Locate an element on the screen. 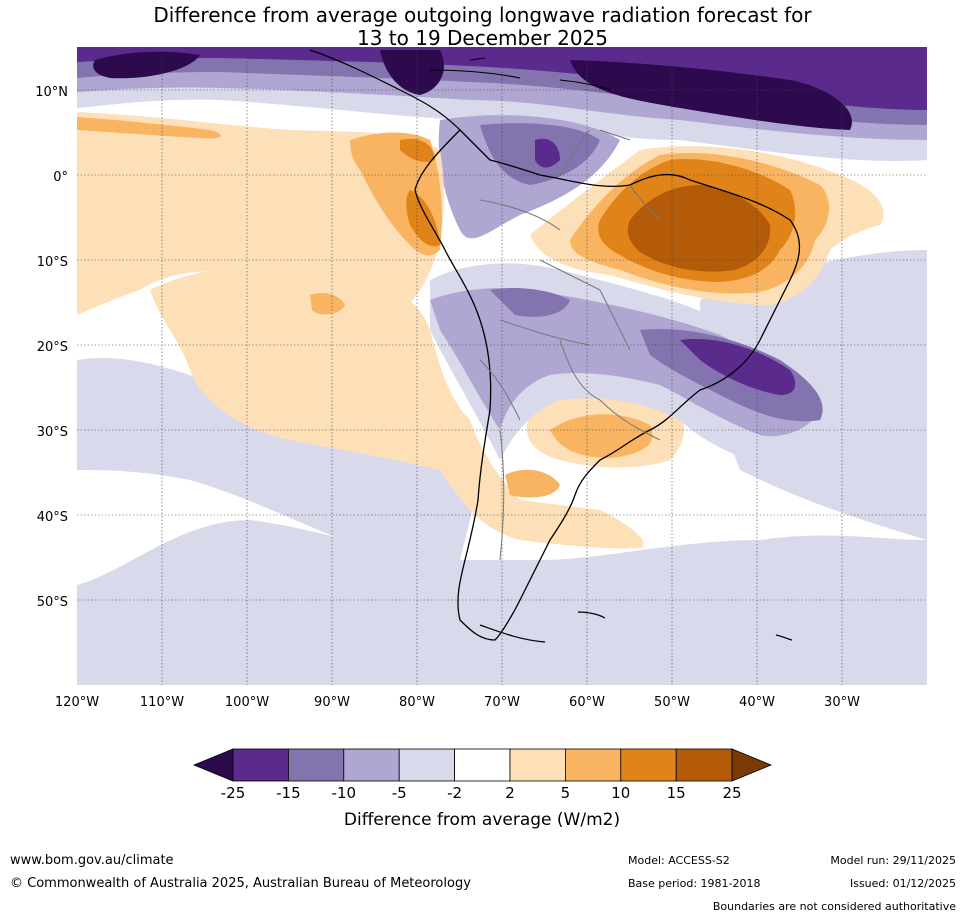  colorbar-tick-pos10: 10 is located at coordinates (620, 793).